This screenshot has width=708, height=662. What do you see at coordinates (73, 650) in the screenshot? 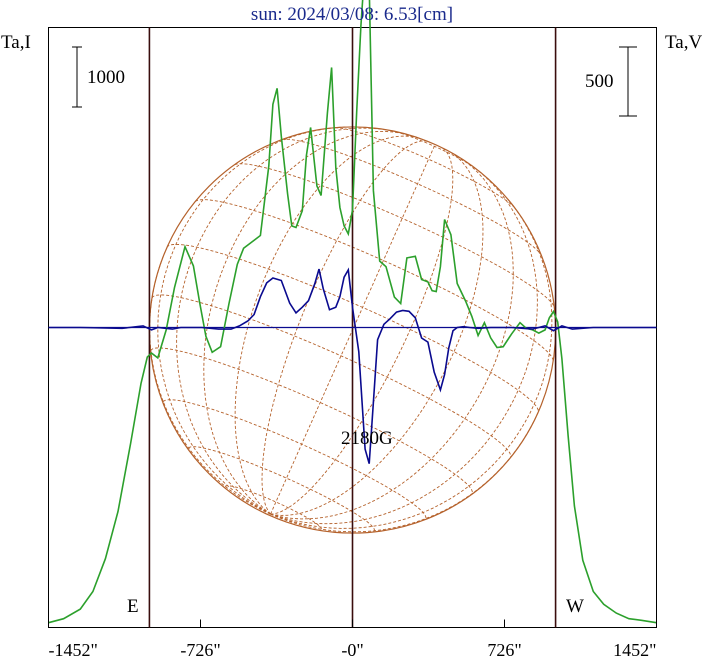
I see `x-tick-label: -1452"` at bounding box center [73, 650].